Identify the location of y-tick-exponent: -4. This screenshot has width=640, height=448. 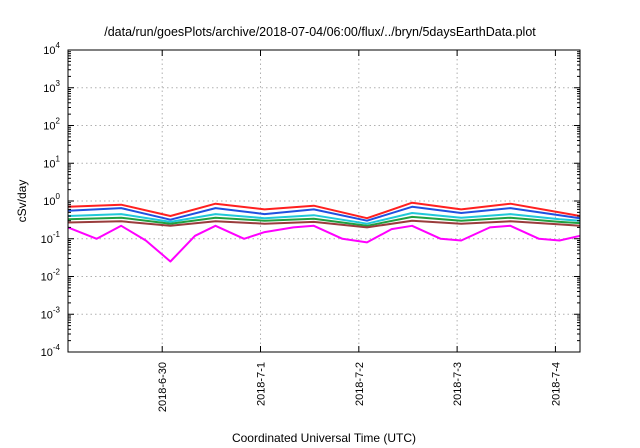
(57, 347).